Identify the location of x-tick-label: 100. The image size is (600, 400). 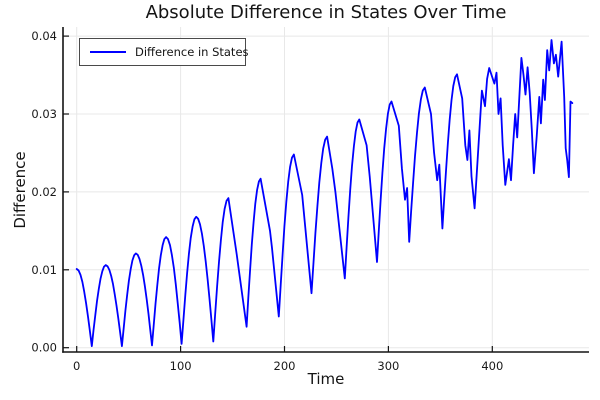
(181, 366).